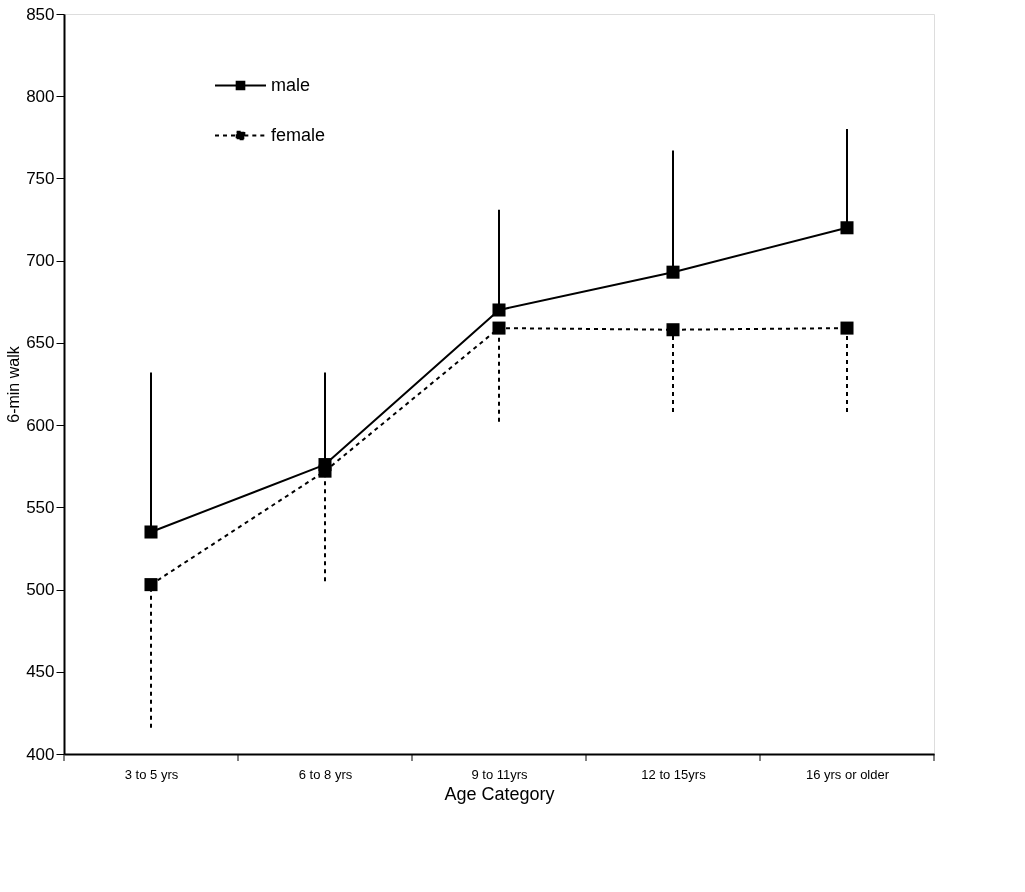  I want to click on y-tick-label: 850, so click(40, 14).